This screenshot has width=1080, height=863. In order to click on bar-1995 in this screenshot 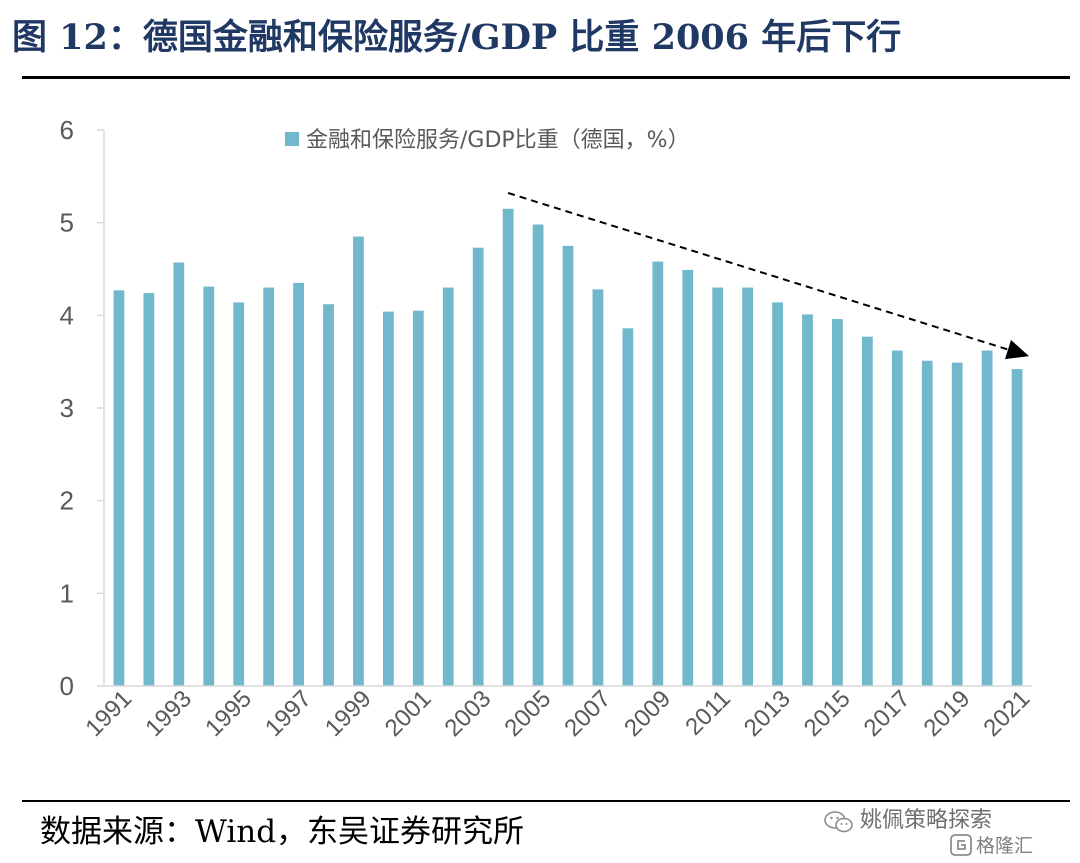, I will do `click(239, 494)`.